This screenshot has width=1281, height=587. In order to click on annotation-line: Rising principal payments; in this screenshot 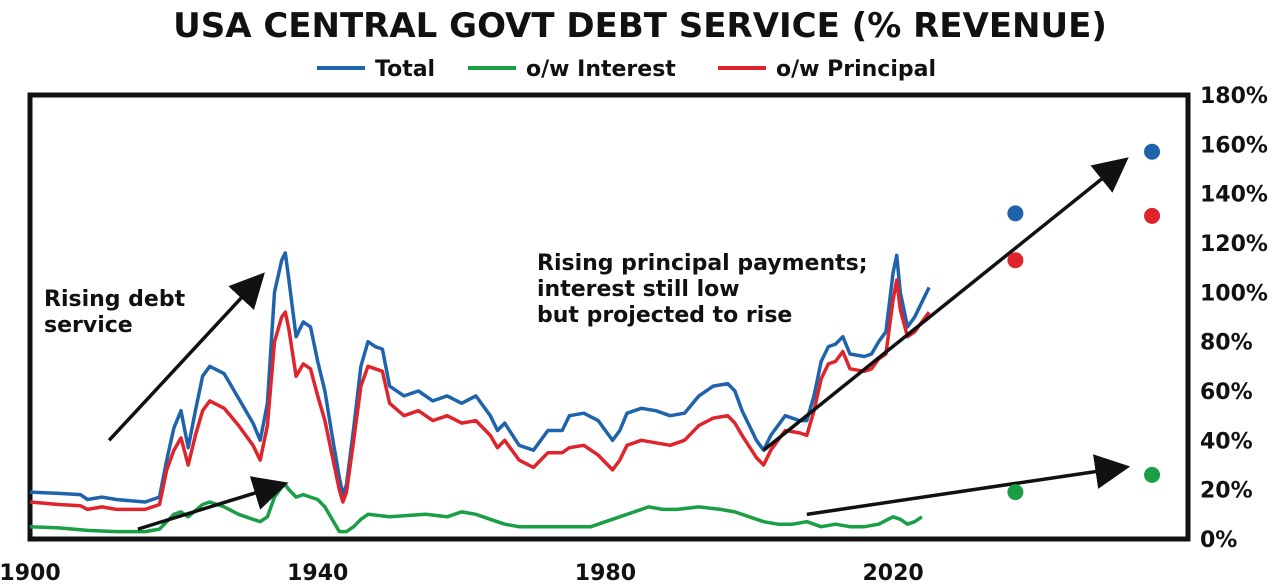, I will do `click(702, 263)`.